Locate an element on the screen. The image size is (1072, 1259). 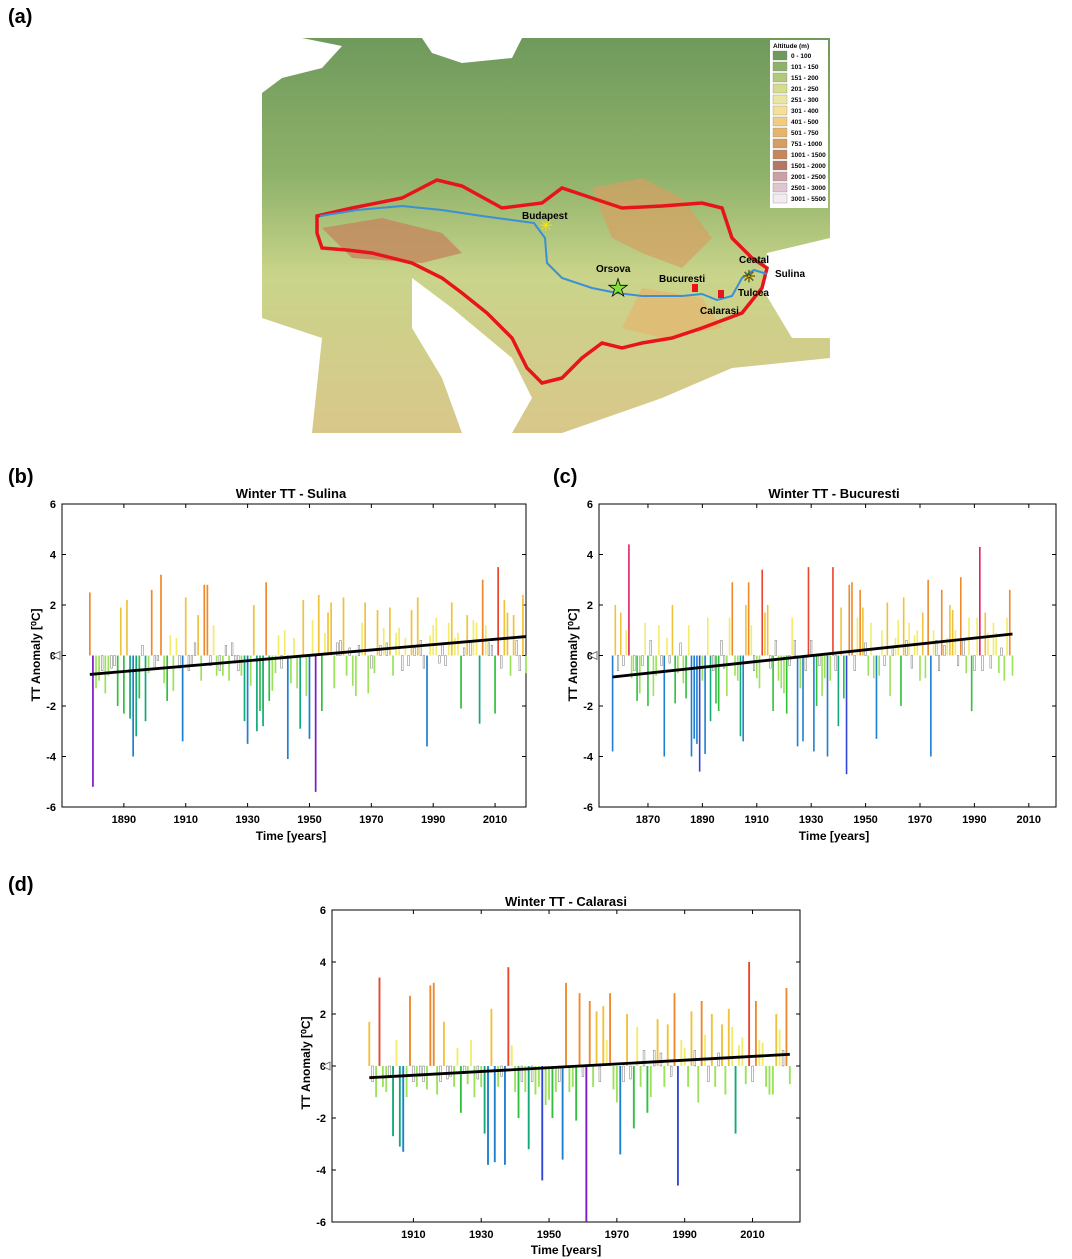
x-tick-label: 1990 is located at coordinates (433, 820).